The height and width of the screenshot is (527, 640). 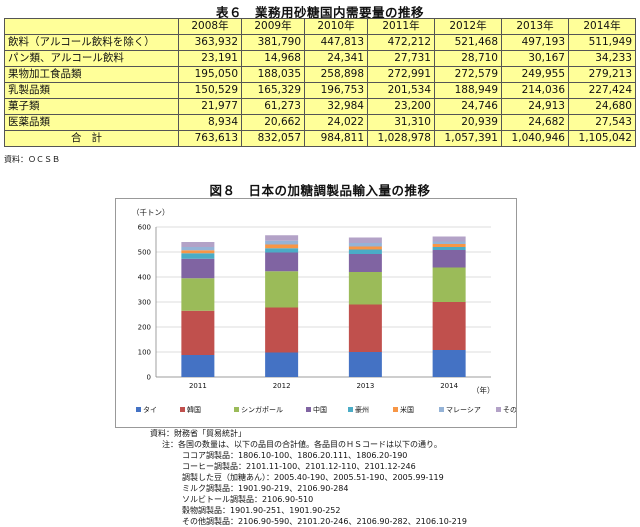 I want to click on notes-intro: 注：各国の数量は、以下の品目の合計値。各品目のＨＳコードは以下の通り。, so click(x=302, y=444).